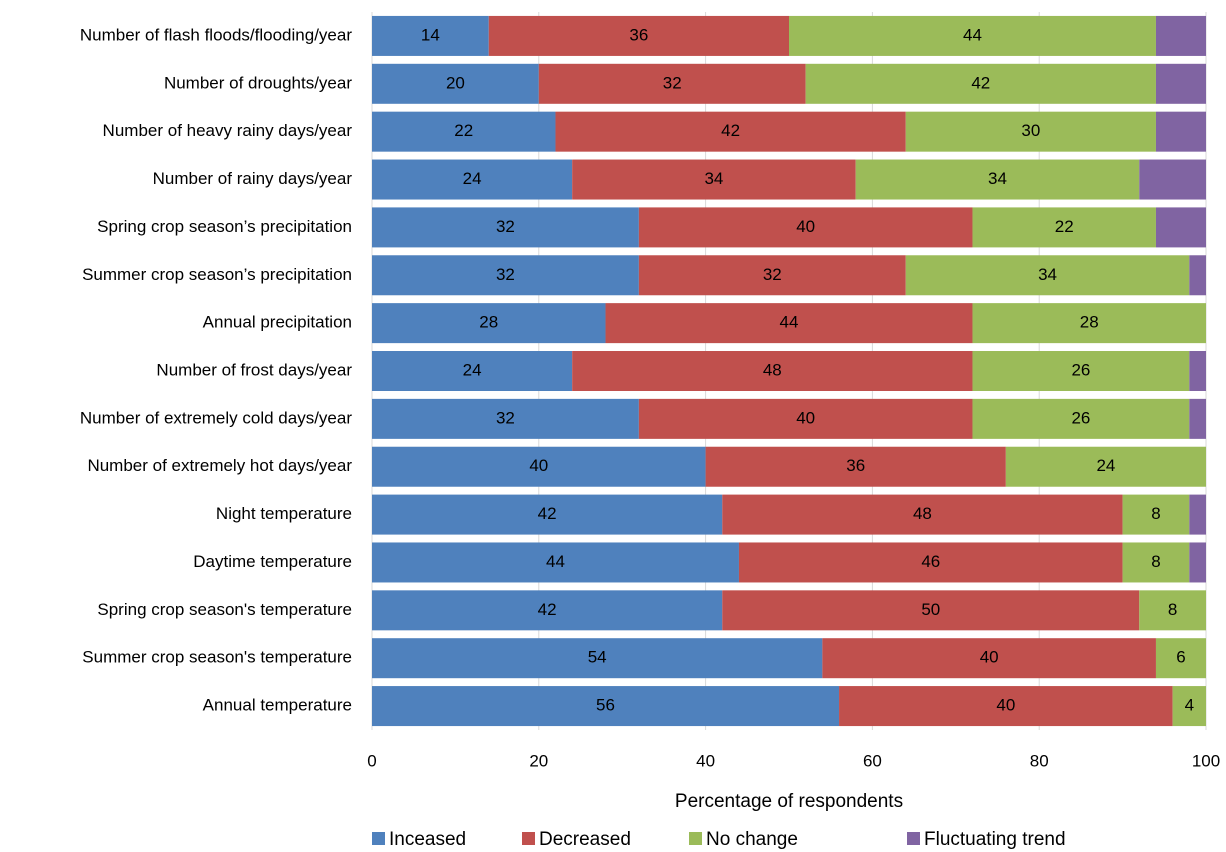 The height and width of the screenshot is (852, 1226). I want to click on data-label: 6, so click(1180, 657).